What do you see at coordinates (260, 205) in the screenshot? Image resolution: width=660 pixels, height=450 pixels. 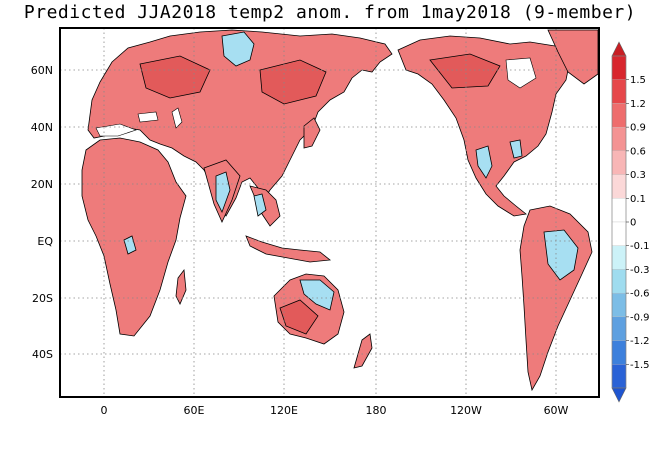 I see `seasia-cool-anomaly` at bounding box center [260, 205].